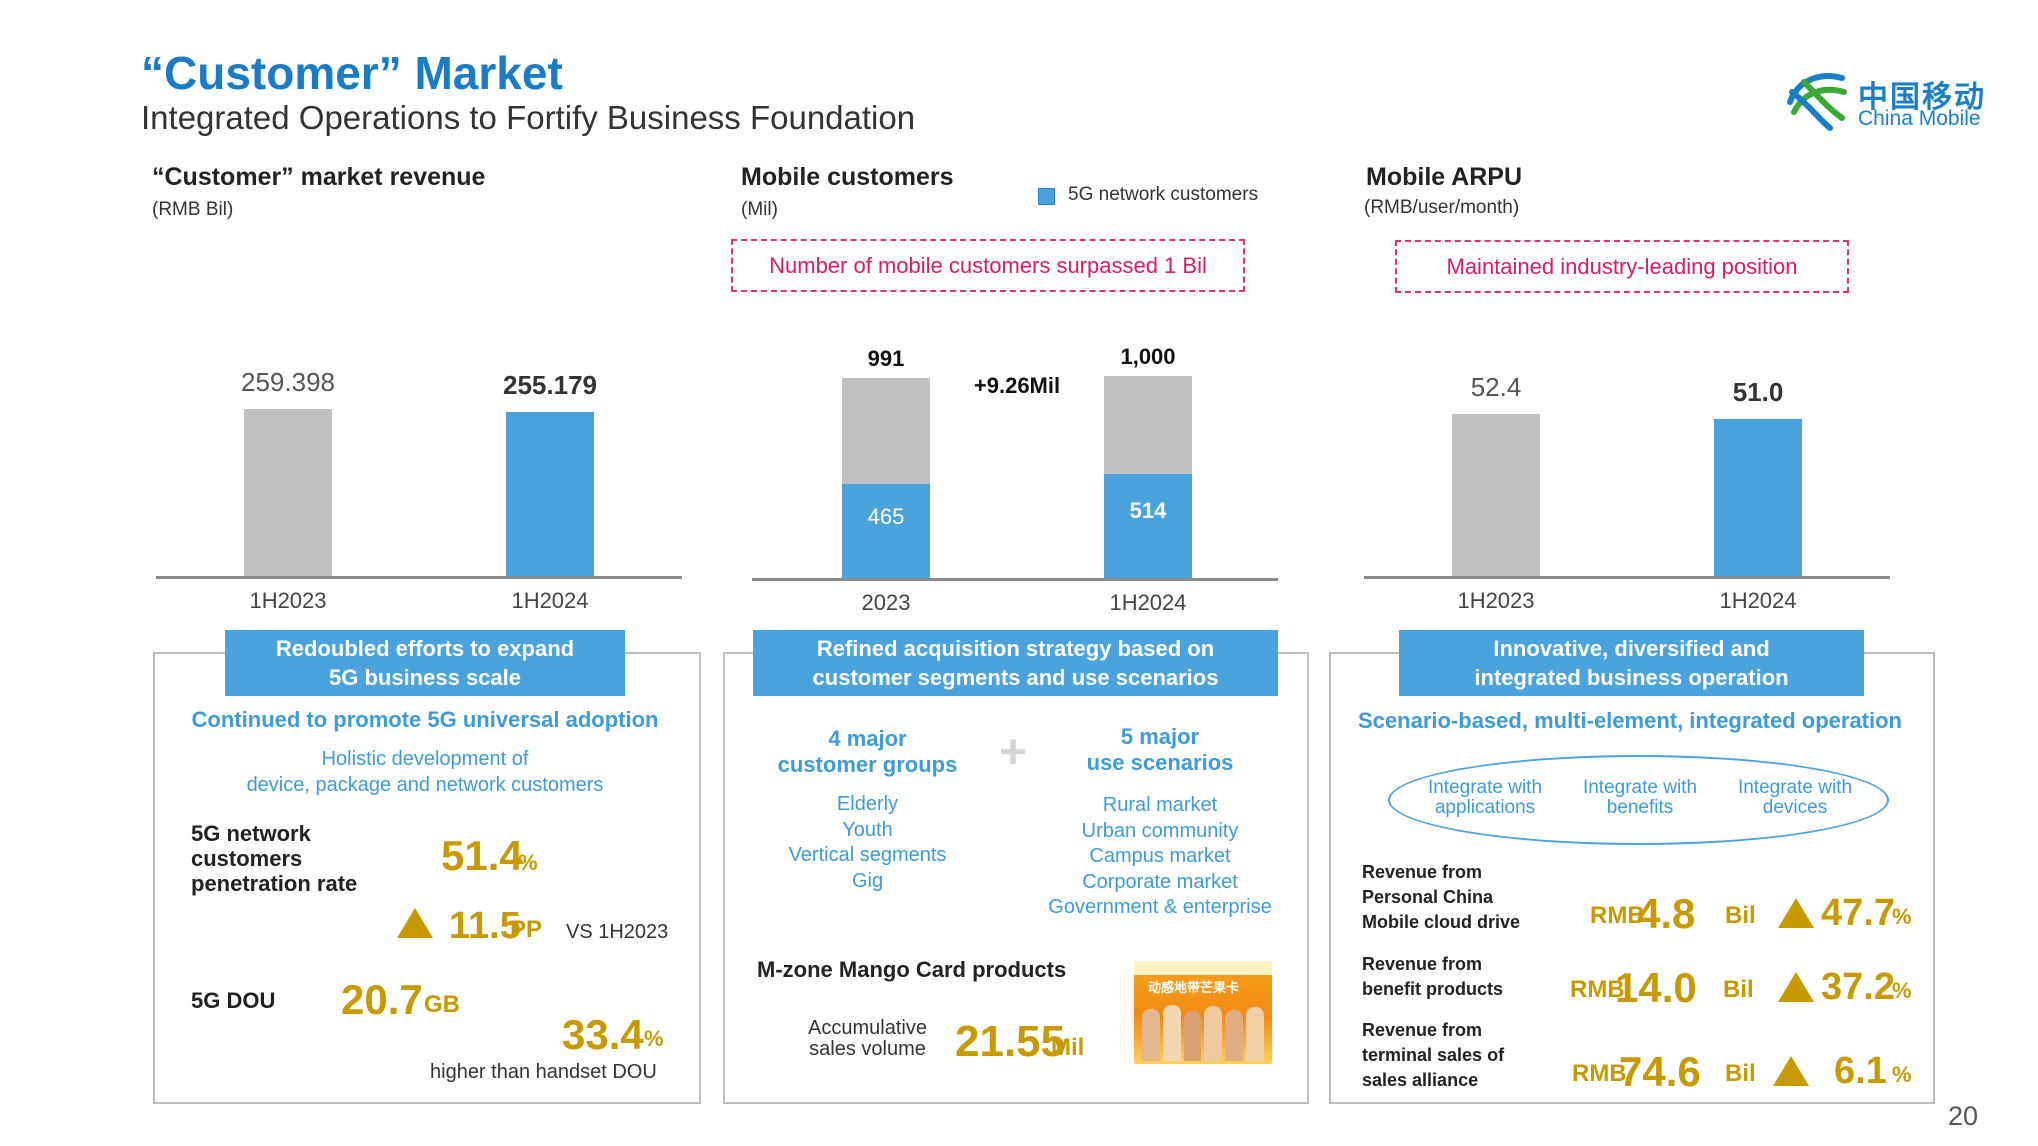  I want to click on chart3-unit: (RMB/user/month), so click(1442, 207).